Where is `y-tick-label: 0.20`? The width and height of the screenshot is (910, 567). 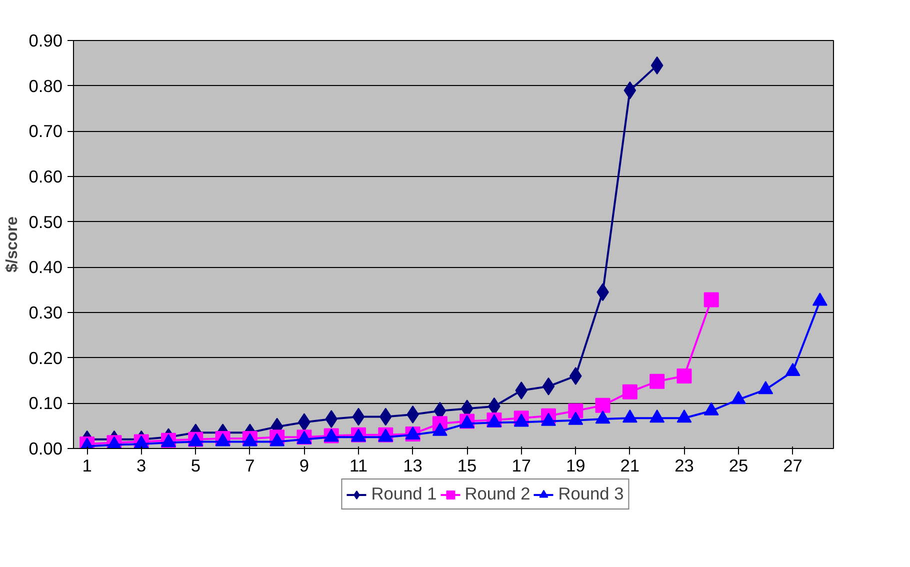 y-tick-label: 0.20 is located at coordinates (45, 358).